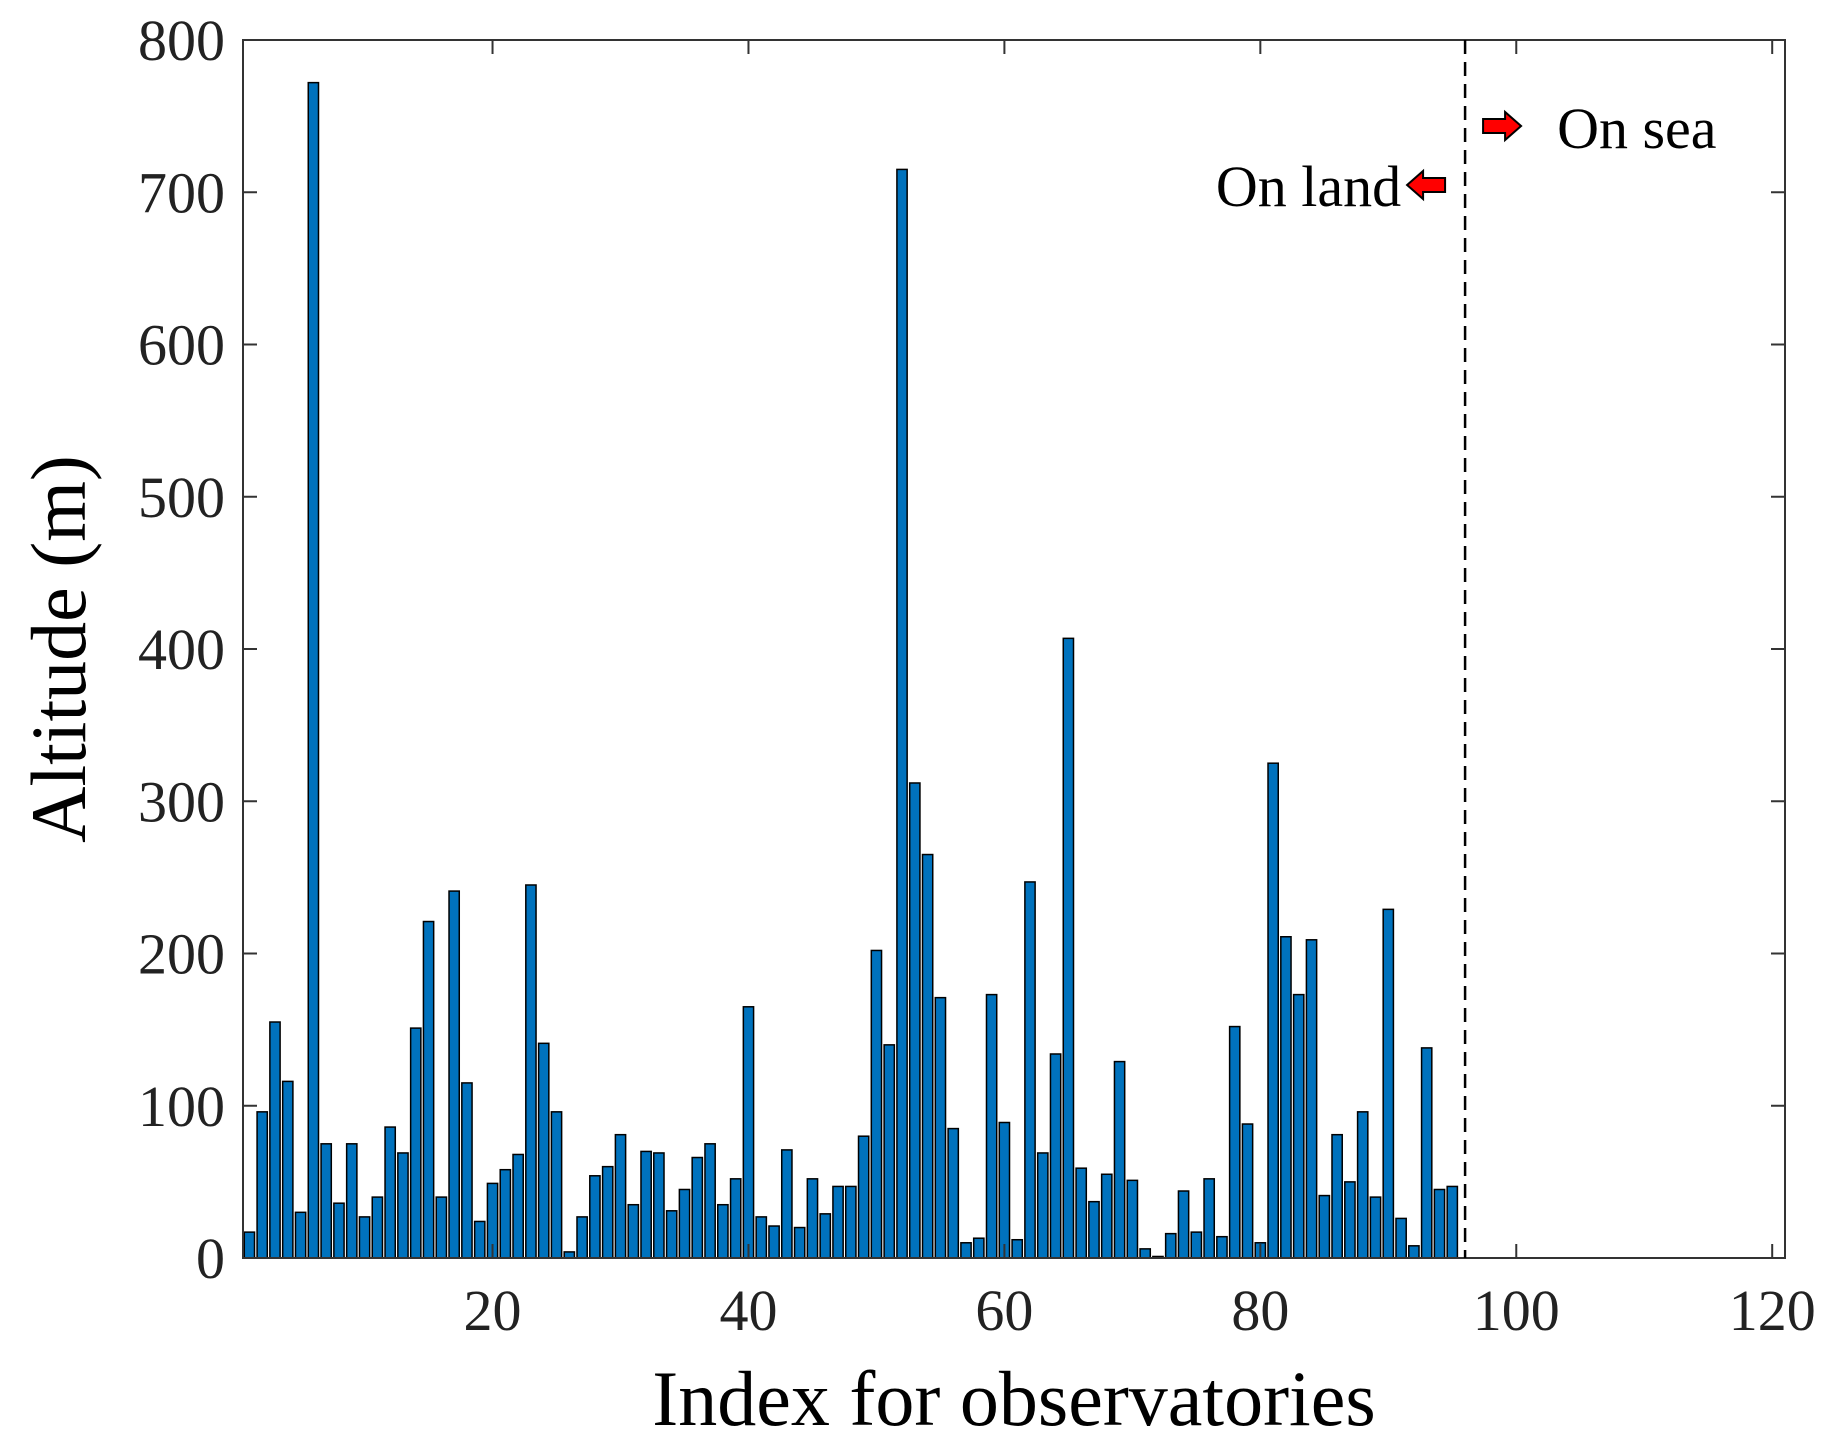 This screenshot has height=1448, width=1840. What do you see at coordinates (181, 40) in the screenshot?
I see `y-tick-label: 800` at bounding box center [181, 40].